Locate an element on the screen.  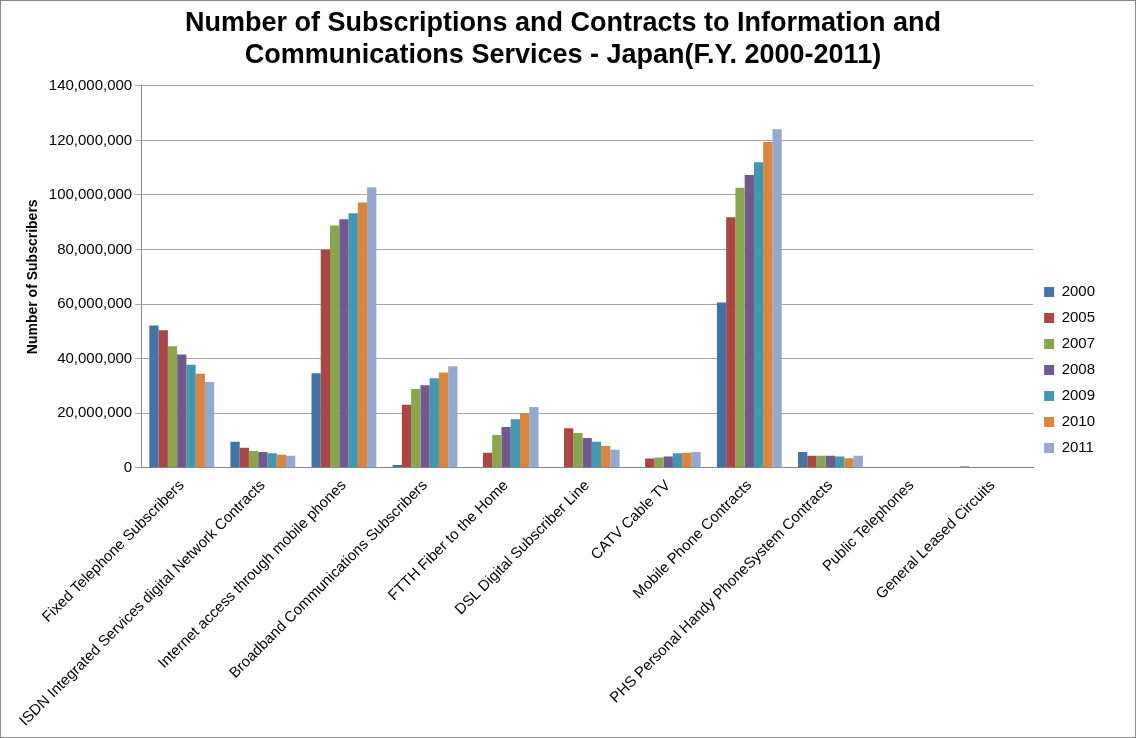
legend-label: 2010 is located at coordinates (1078, 421).